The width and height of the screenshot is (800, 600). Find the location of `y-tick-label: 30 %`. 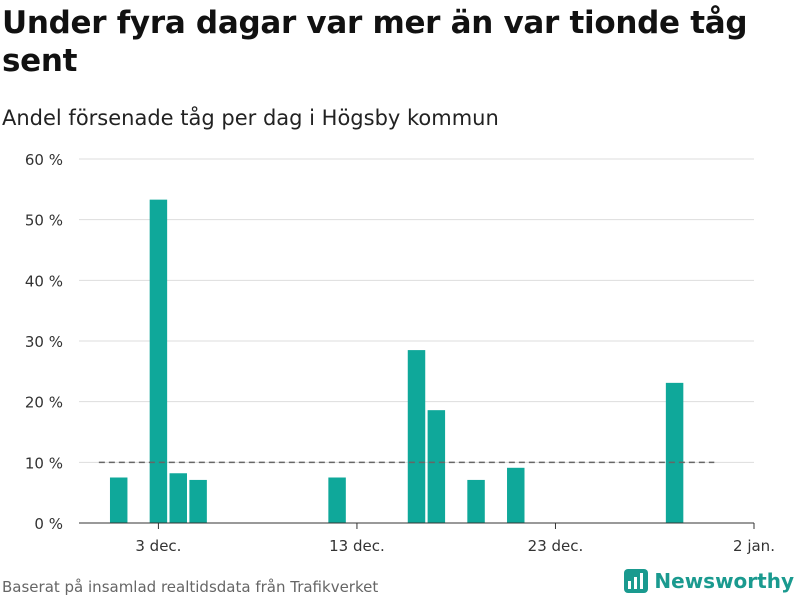

y-tick-label: 30 % is located at coordinates (44, 342).